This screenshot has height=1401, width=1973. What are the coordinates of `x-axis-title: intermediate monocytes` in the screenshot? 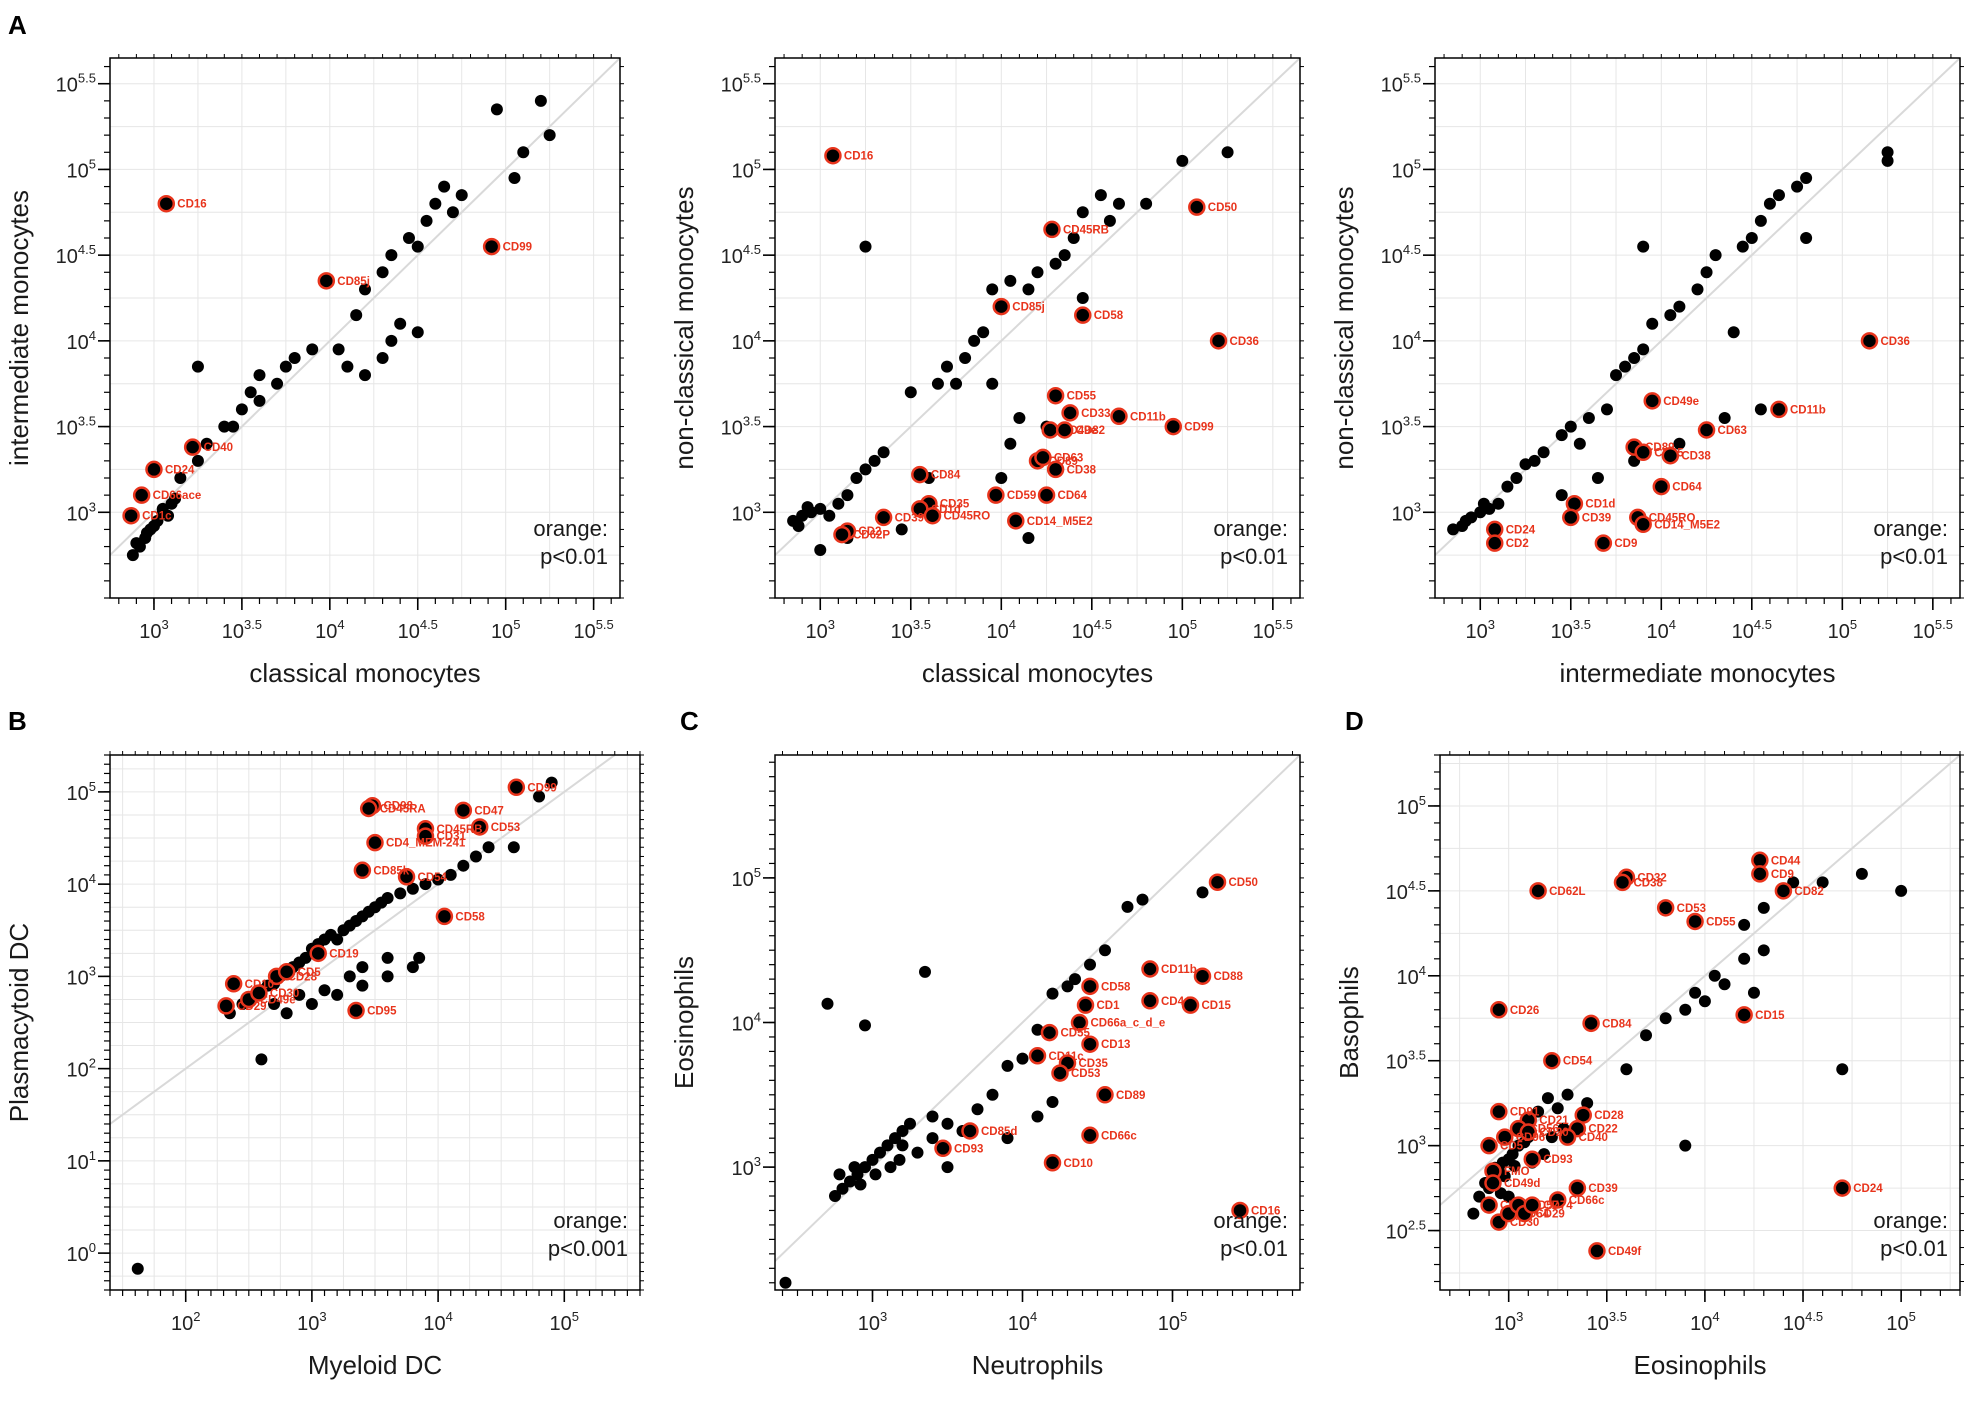 It's located at (1697, 673).